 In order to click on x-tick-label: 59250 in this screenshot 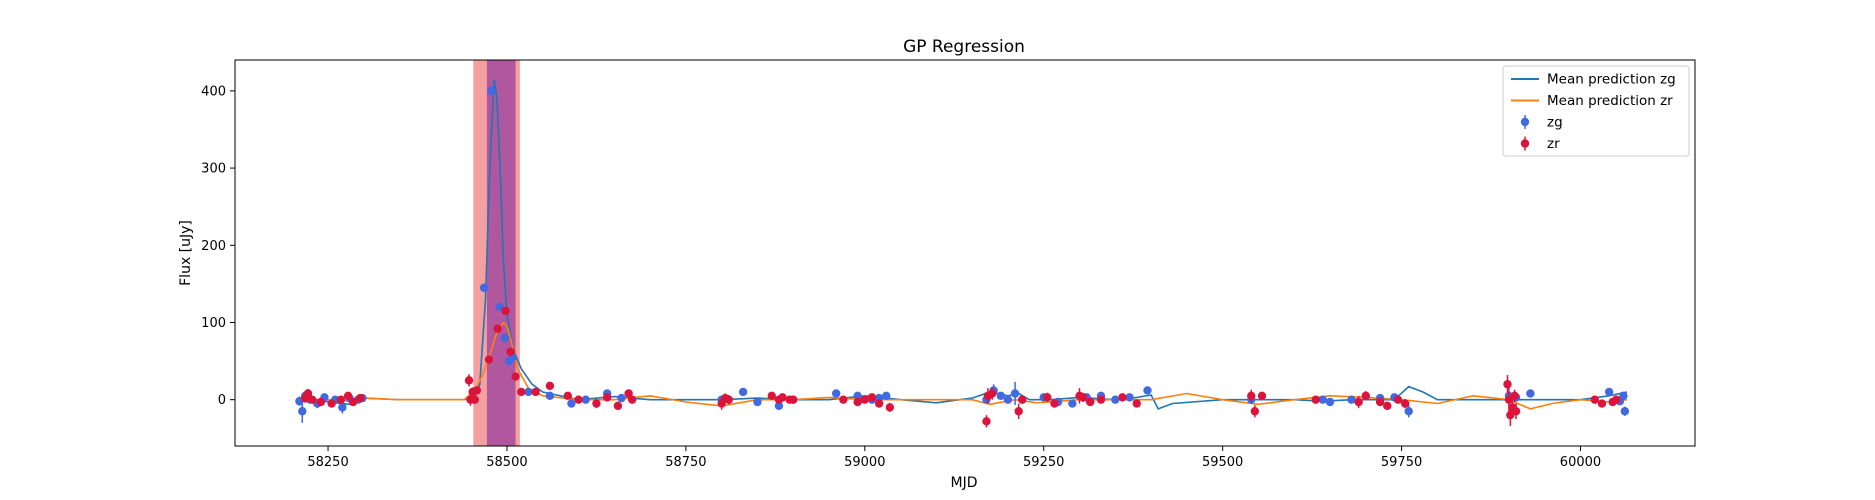, I will do `click(1043, 462)`.